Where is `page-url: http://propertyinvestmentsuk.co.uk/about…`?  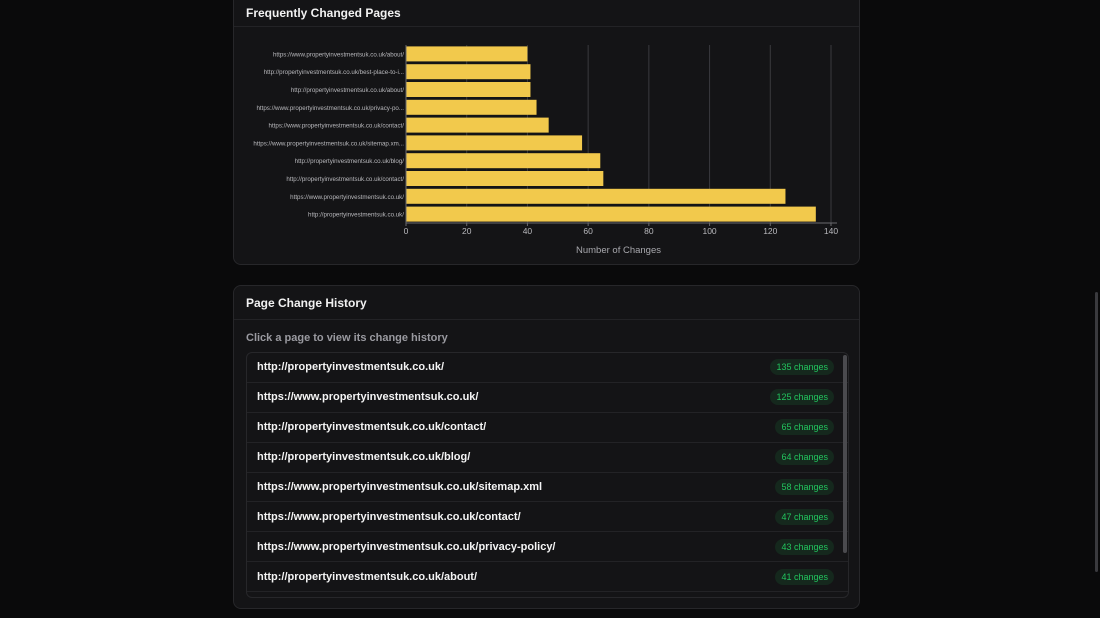
page-url: http://propertyinvestmentsuk.co.uk/about… is located at coordinates (367, 576).